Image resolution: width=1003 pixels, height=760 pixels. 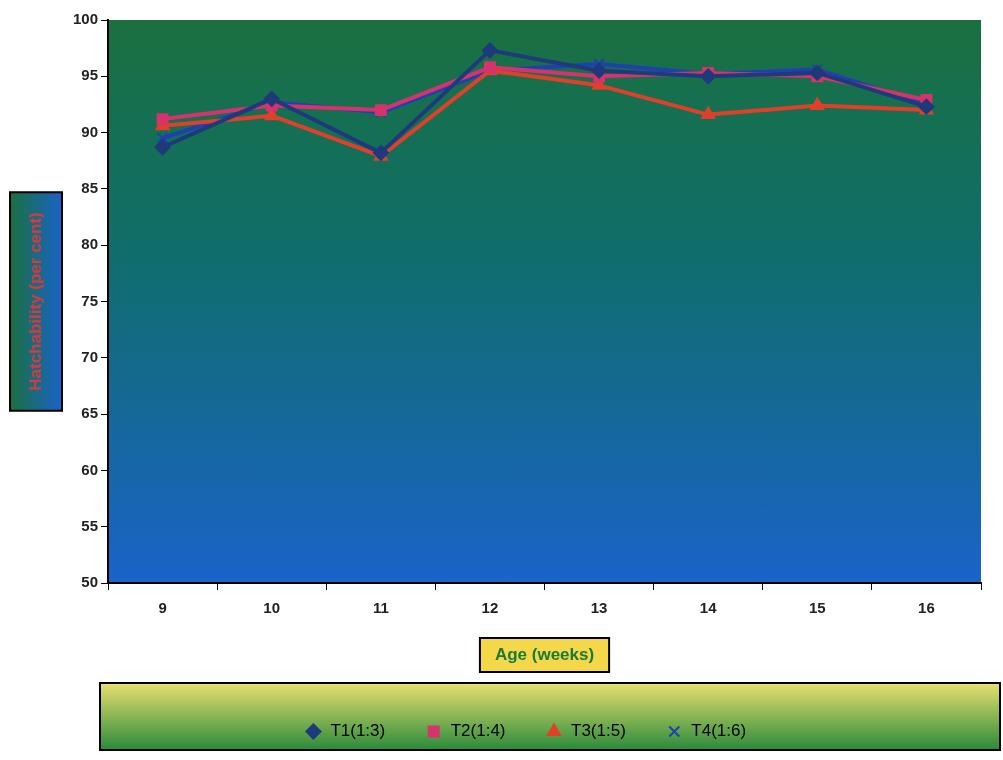 I want to click on x-tick-label: 12, so click(x=490, y=608).